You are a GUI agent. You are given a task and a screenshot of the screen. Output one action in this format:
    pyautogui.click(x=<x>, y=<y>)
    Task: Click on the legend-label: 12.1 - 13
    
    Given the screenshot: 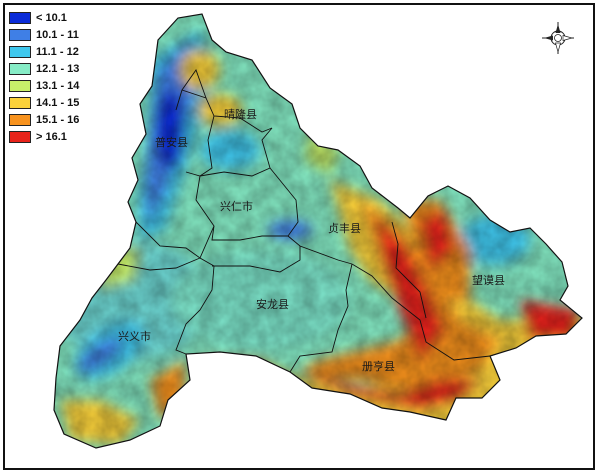 What is the action you would take?
    pyautogui.click(x=58, y=68)
    